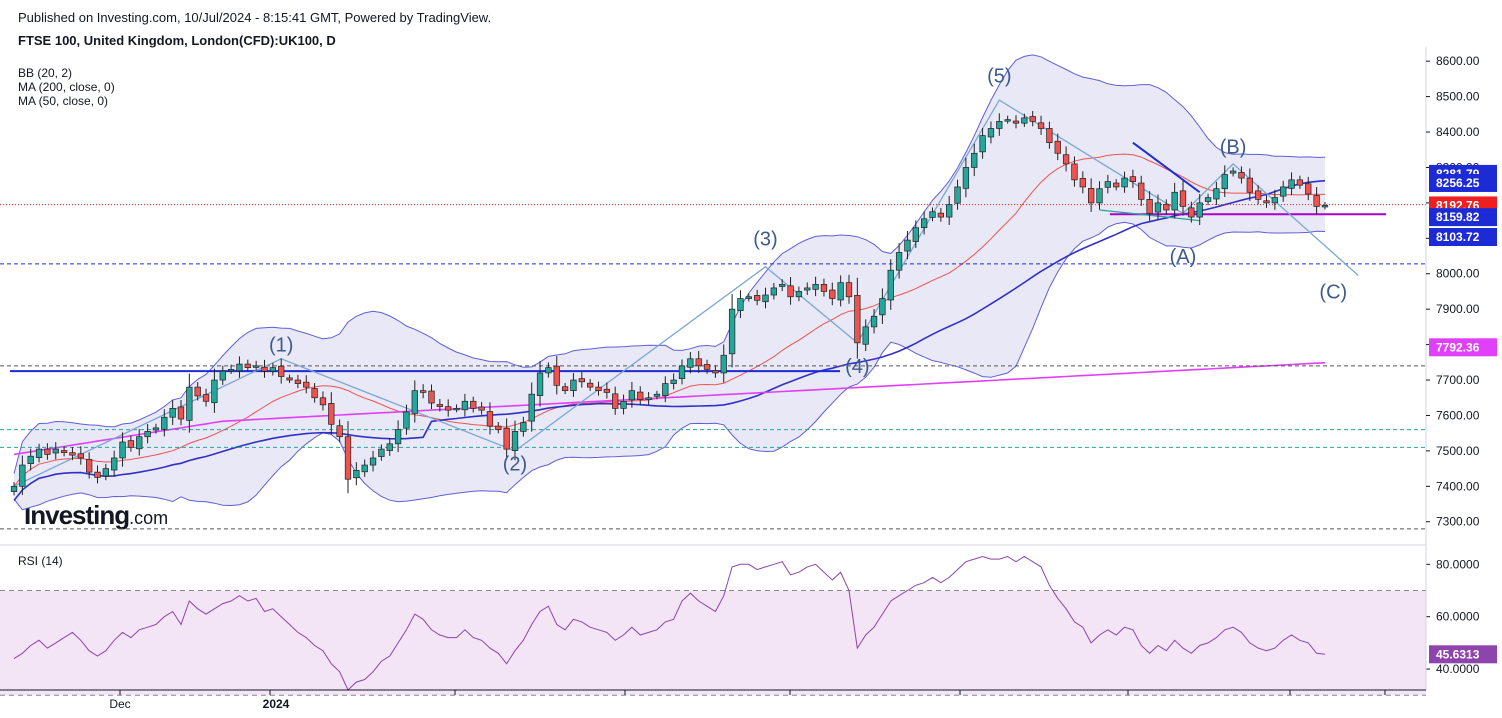  I want to click on indicator-bb: BB (20, 2), so click(45, 73).